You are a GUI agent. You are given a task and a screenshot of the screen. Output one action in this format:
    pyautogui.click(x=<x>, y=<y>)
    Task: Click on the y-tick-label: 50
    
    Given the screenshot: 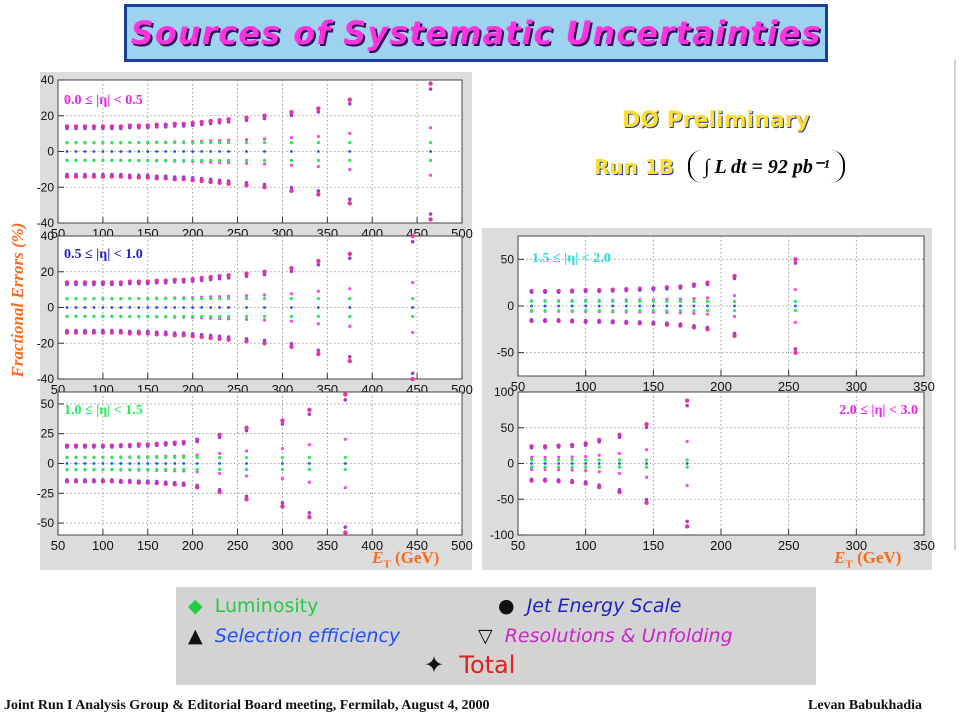 What is the action you would take?
    pyautogui.click(x=508, y=259)
    